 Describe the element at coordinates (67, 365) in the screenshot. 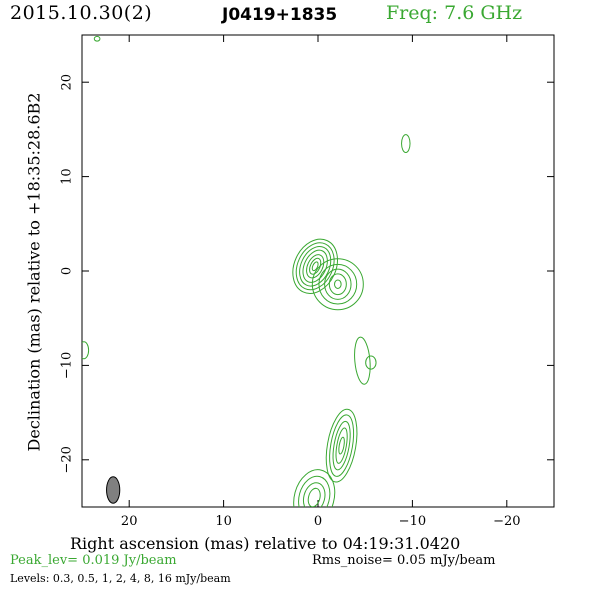

I see `y-tick-label: −10` at that location.